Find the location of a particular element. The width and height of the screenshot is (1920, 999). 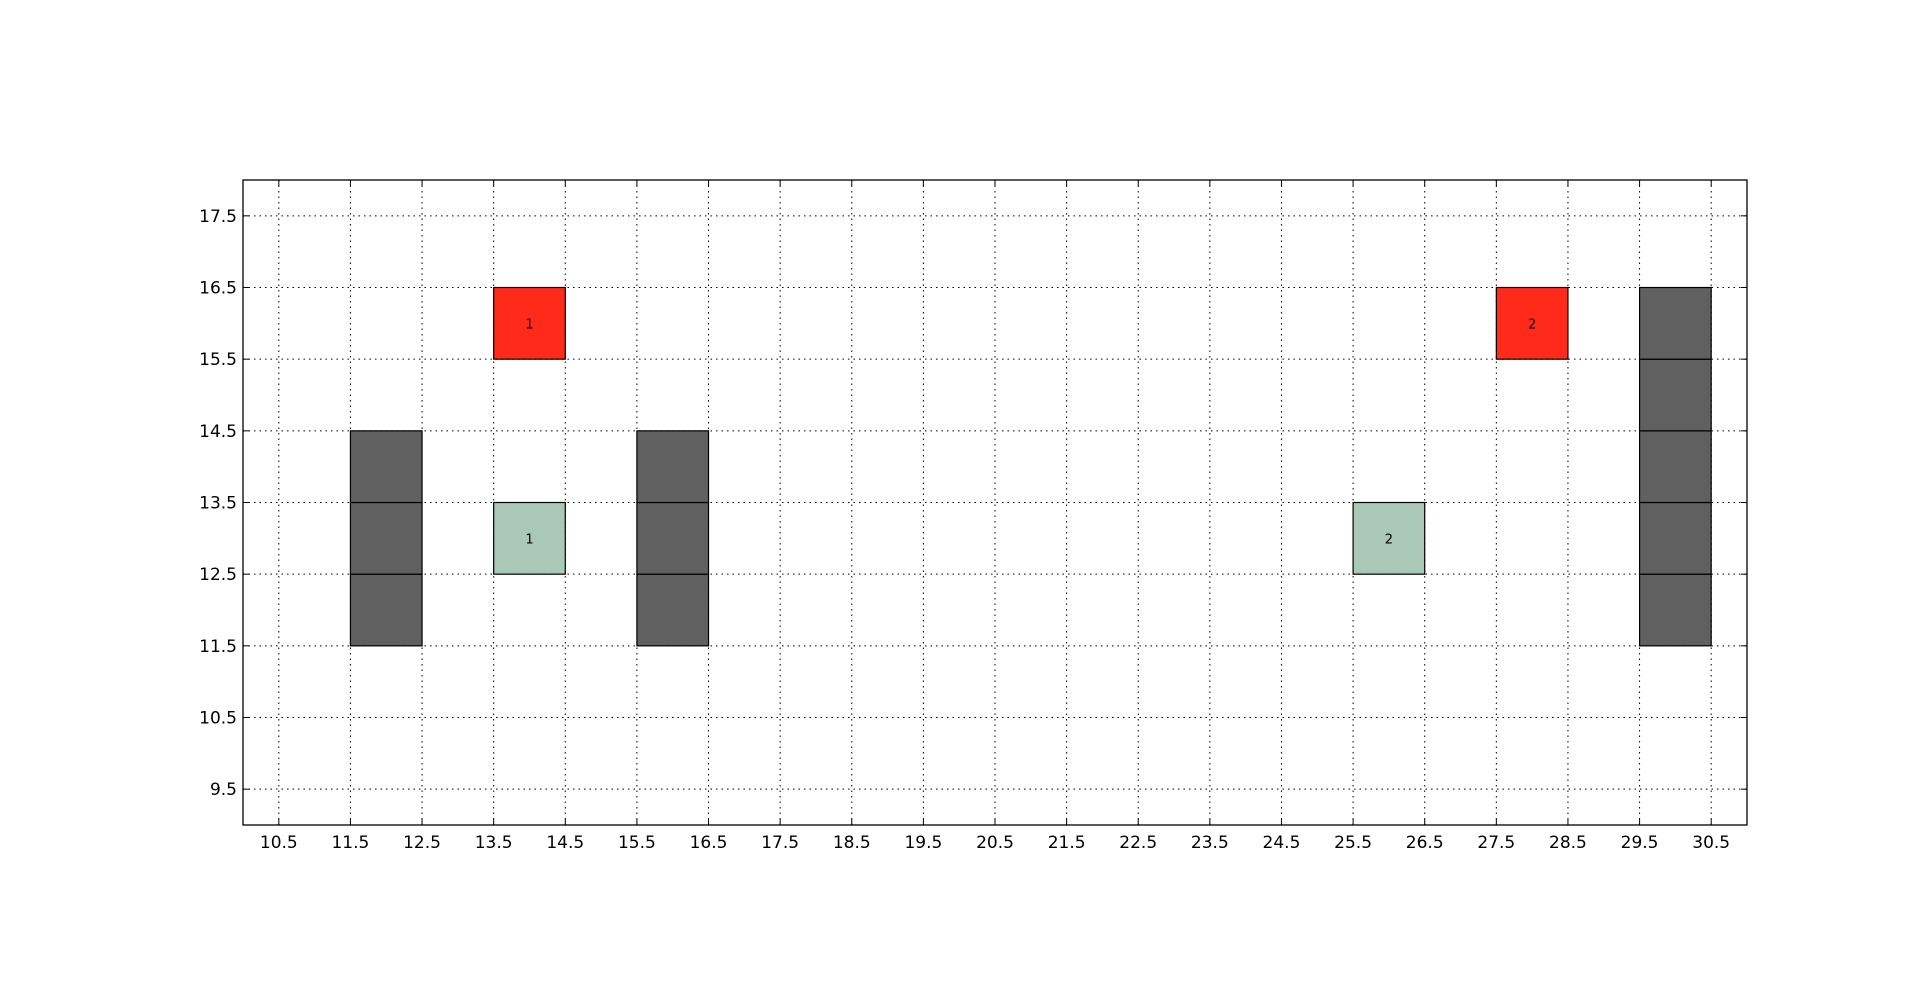

goal-cell-label: 2 is located at coordinates (1532, 324).